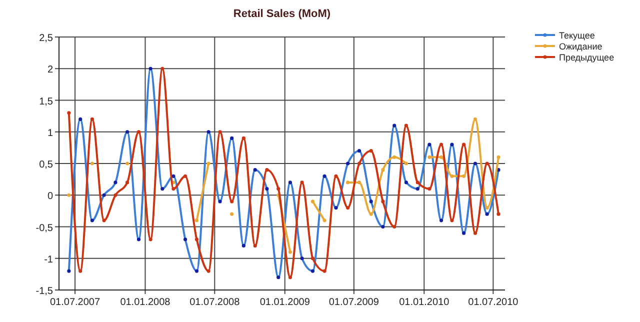  What do you see at coordinates (577, 35) in the screenshot?
I see `legend-label: Текущее` at bounding box center [577, 35].